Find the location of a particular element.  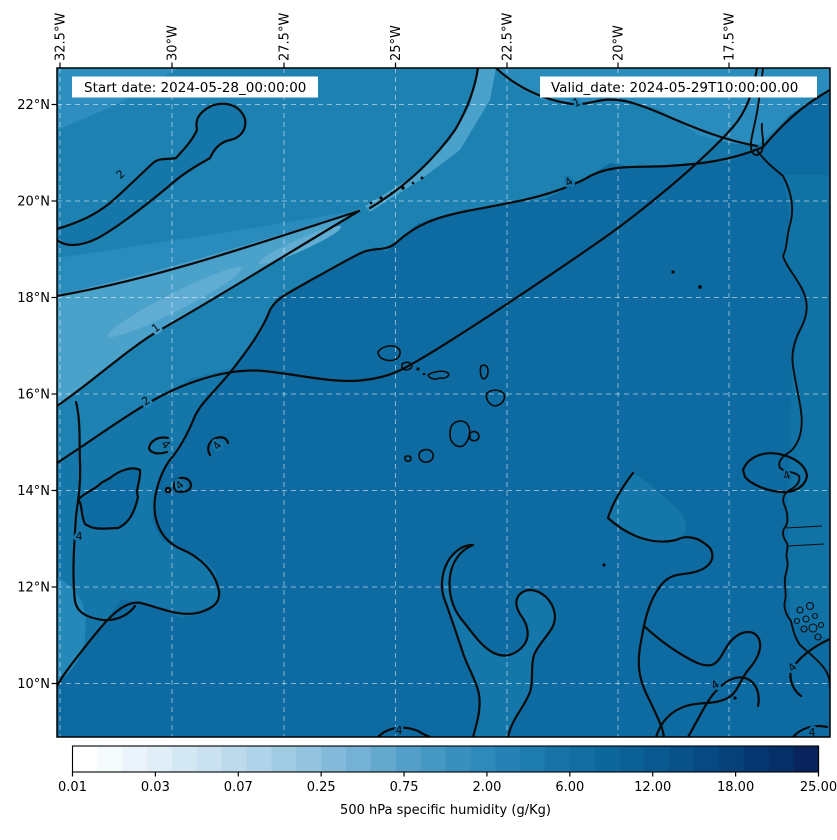

fill-dry-wedge-ne is located at coordinates (430, 140).